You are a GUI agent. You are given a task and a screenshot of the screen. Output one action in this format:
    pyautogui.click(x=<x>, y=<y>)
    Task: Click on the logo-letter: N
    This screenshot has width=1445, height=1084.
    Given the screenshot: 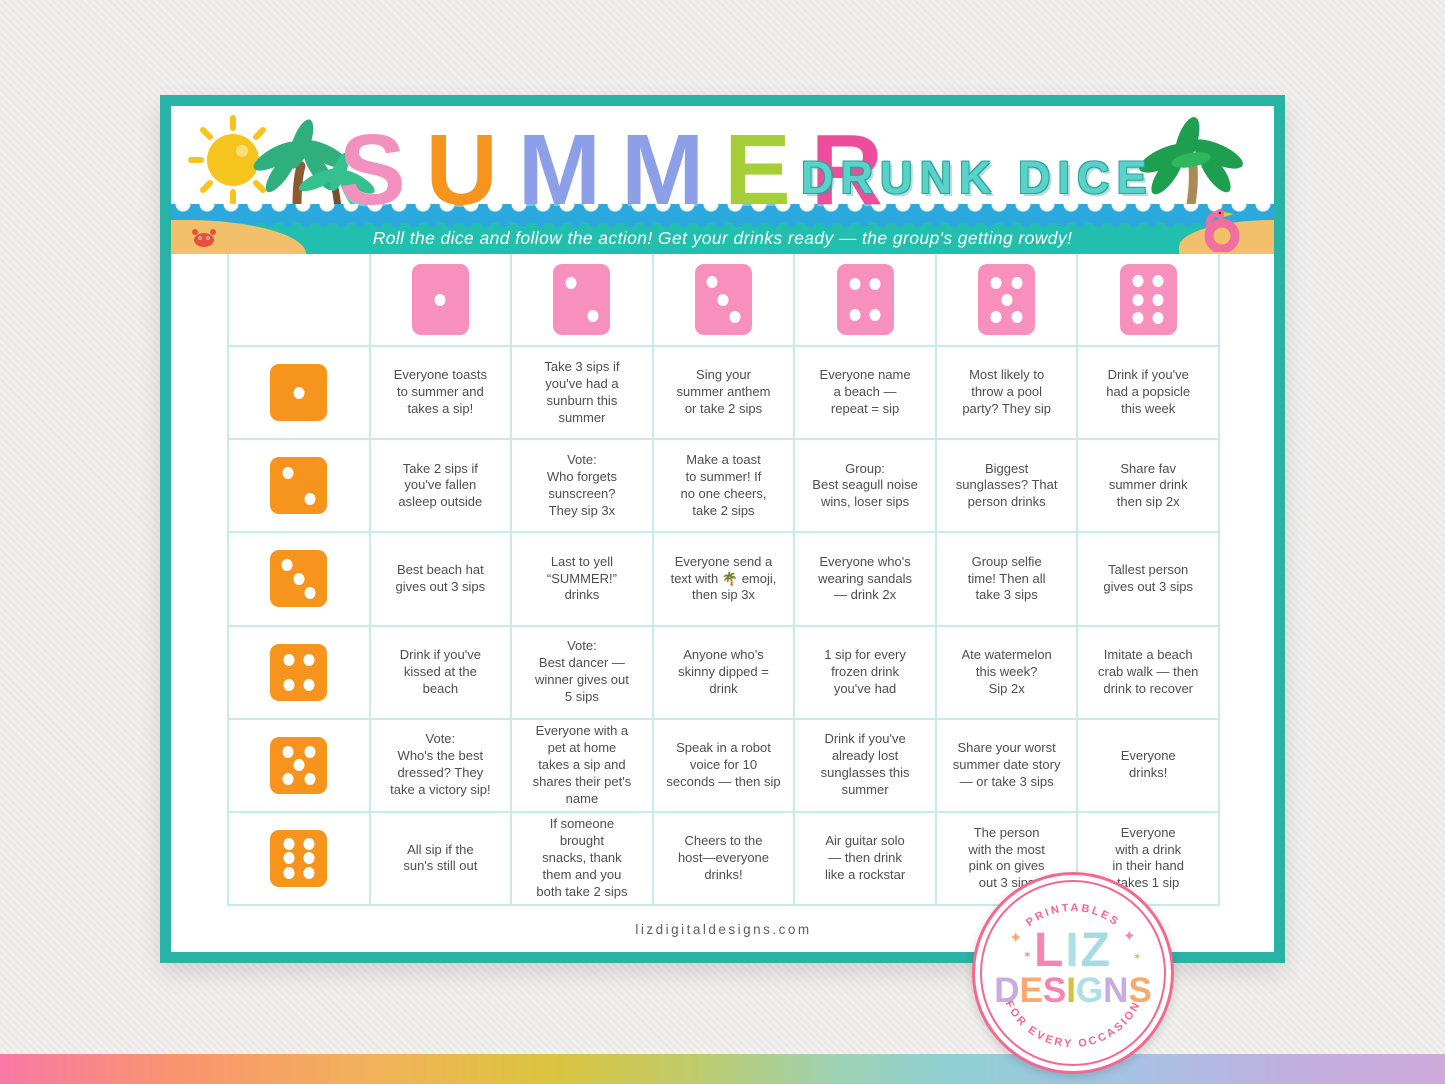 What is the action you would take?
    pyautogui.click(x=1116, y=990)
    